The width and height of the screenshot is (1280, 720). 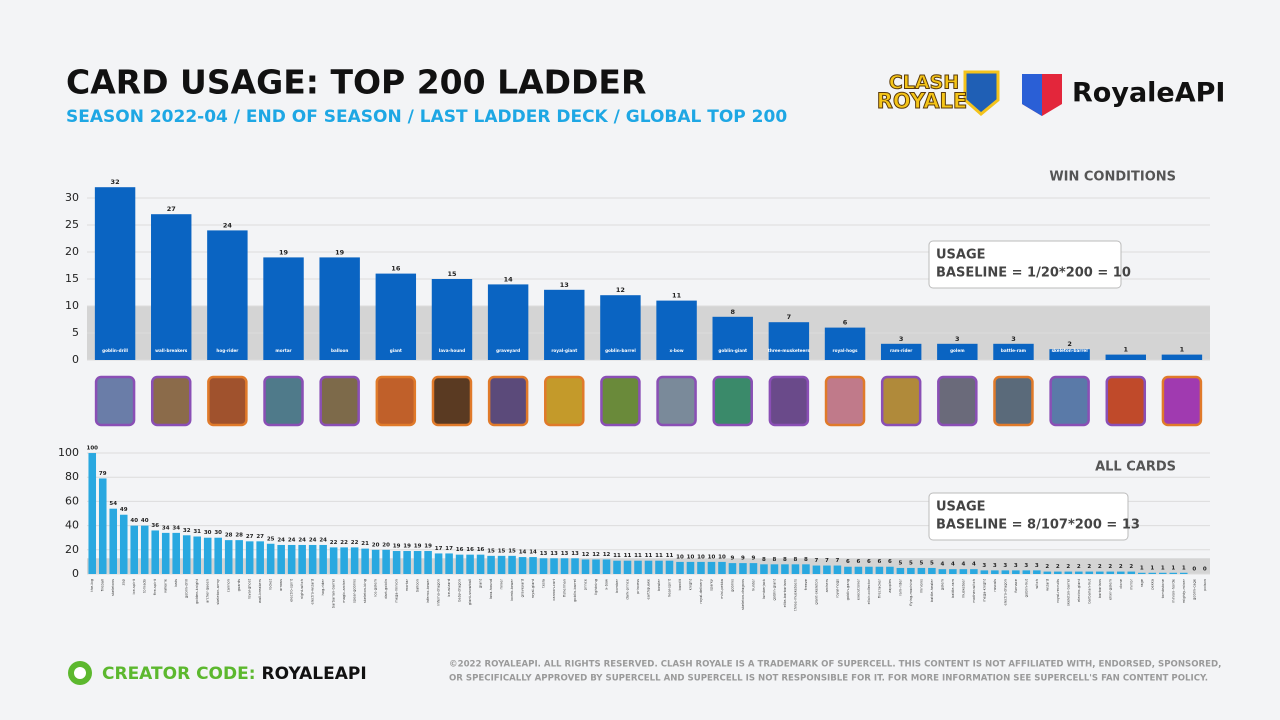 I want to click on category-label: knight, so click(x=690, y=584).